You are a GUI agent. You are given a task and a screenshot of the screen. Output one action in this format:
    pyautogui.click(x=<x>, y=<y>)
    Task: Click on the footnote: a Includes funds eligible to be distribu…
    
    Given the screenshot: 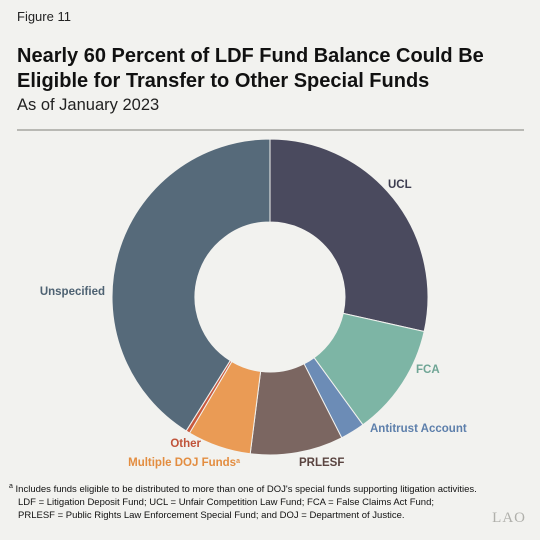 What is the action you would take?
    pyautogui.click(x=269, y=488)
    